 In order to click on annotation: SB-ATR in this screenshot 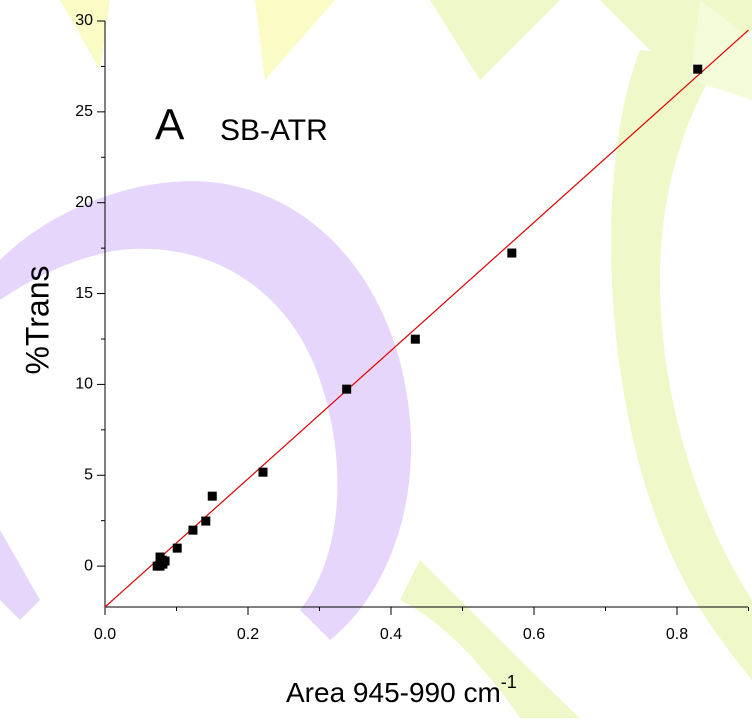, I will do `click(274, 130)`.